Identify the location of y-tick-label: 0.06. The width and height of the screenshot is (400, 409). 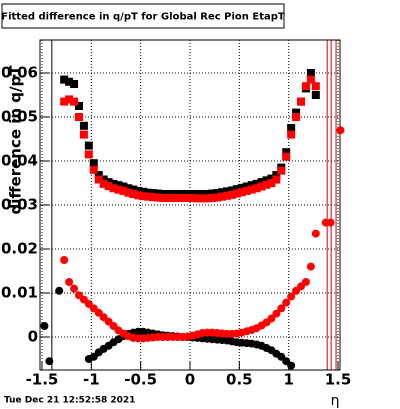
(19, 73).